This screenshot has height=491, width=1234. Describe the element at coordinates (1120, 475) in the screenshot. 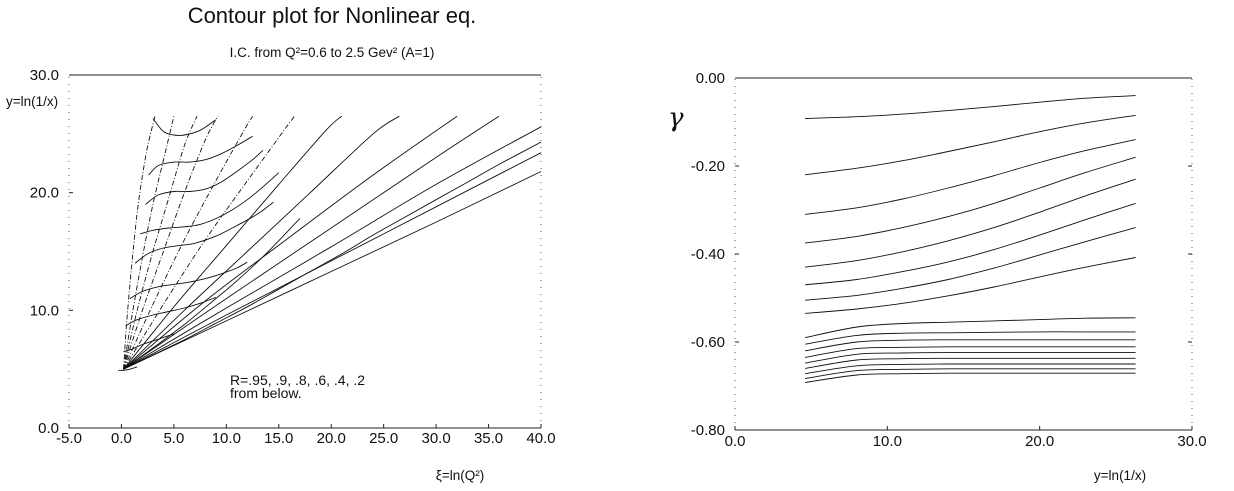

I see `right-x-axis-label: y=ln(1/x)` at that location.